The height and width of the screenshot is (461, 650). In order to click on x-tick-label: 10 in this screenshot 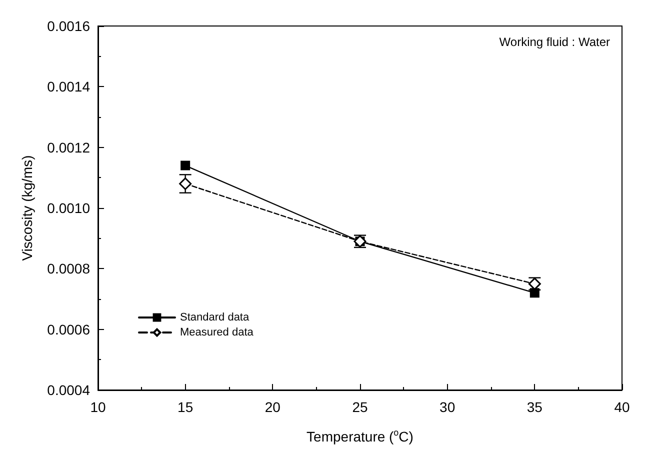, I will do `click(98, 407)`.